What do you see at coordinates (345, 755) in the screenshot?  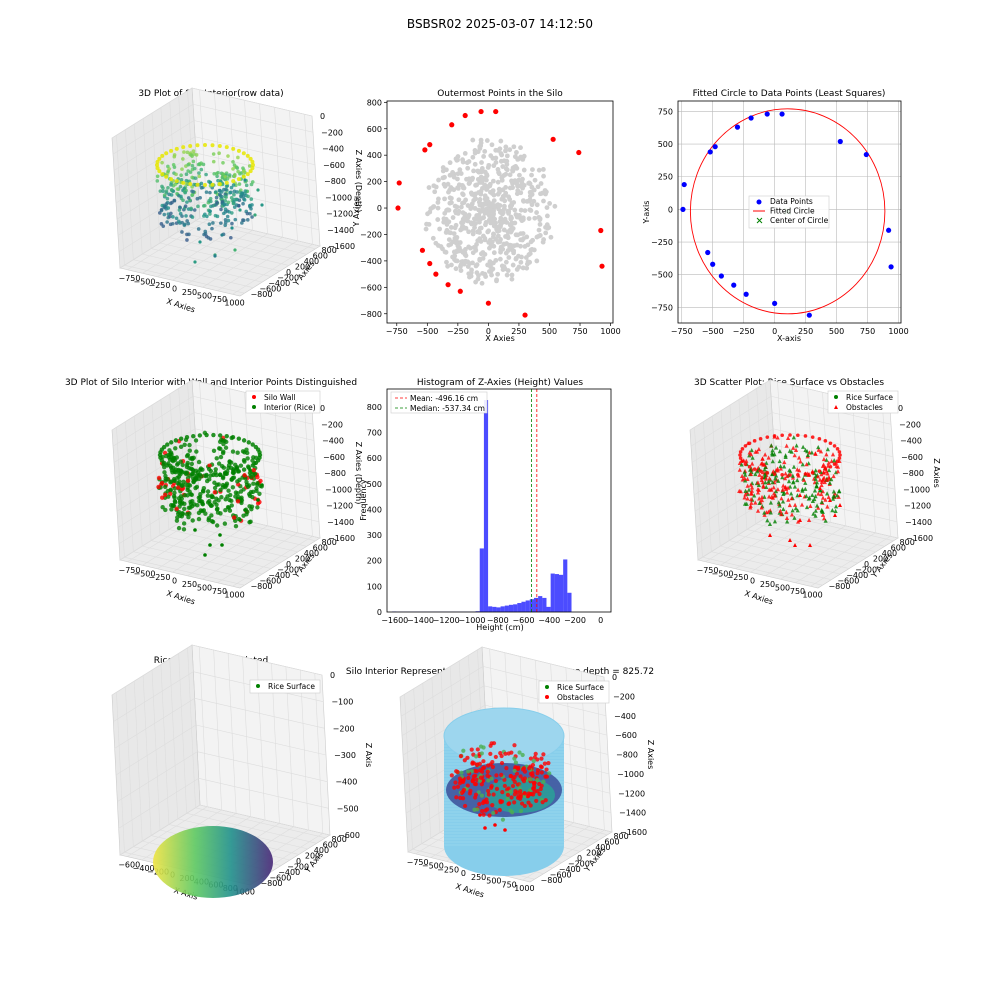 I see `z-tick-label: −300` at bounding box center [345, 755].